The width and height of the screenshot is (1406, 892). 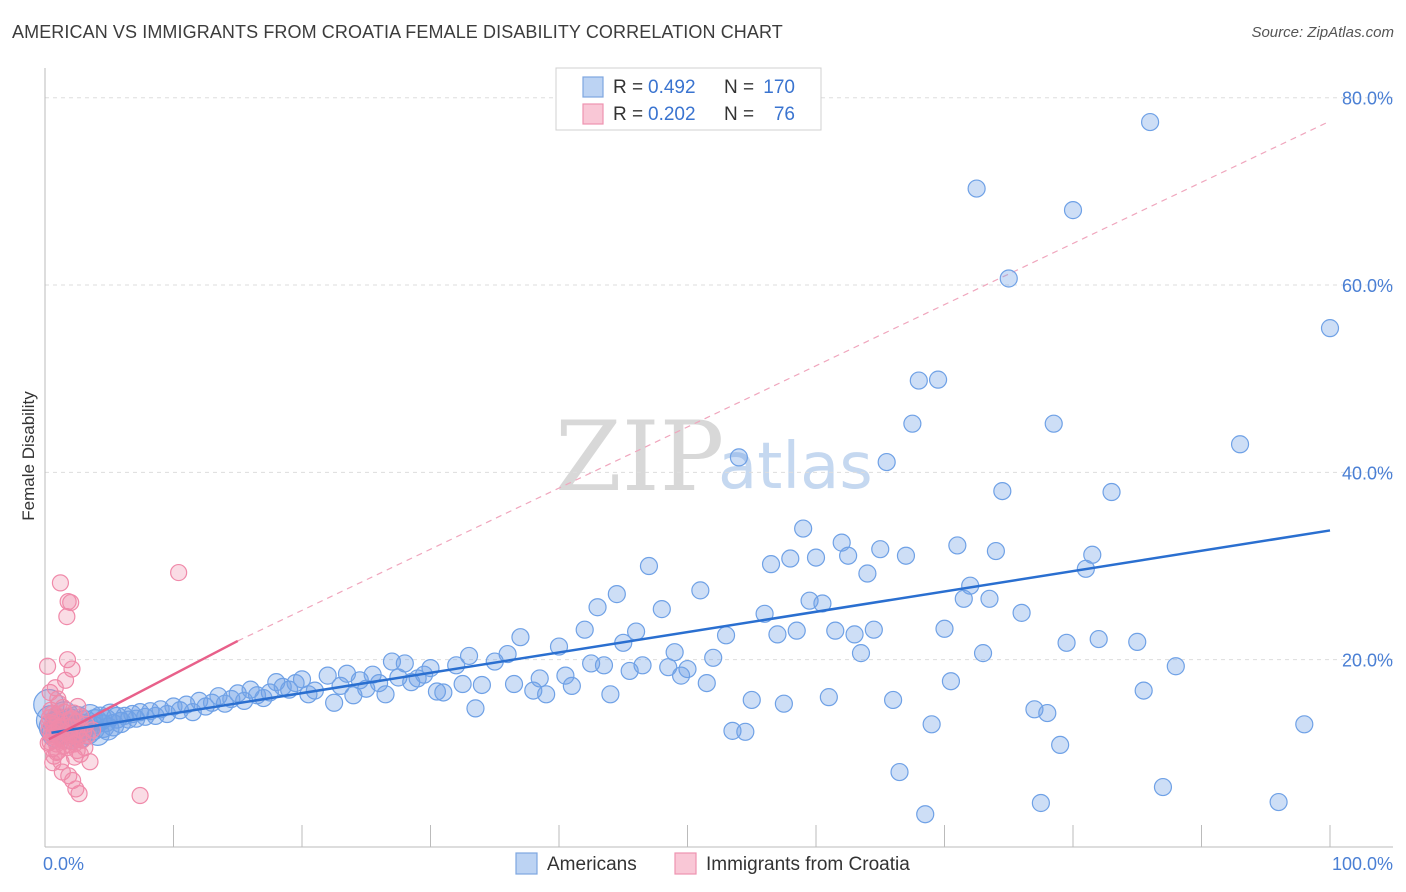 What do you see at coordinates (592, 864) in the screenshot?
I see `bottom-legend-label-americans: Americans` at bounding box center [592, 864].